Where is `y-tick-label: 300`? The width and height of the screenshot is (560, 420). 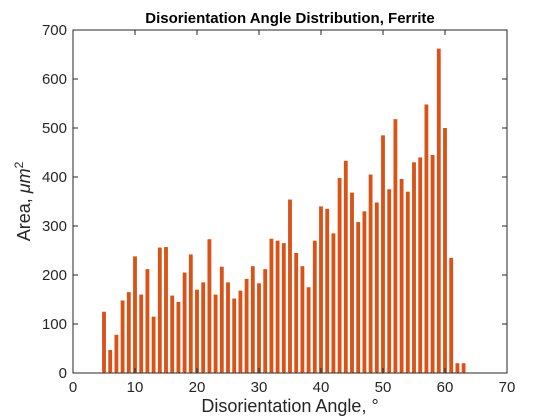 y-tick-label: 300 is located at coordinates (54, 226).